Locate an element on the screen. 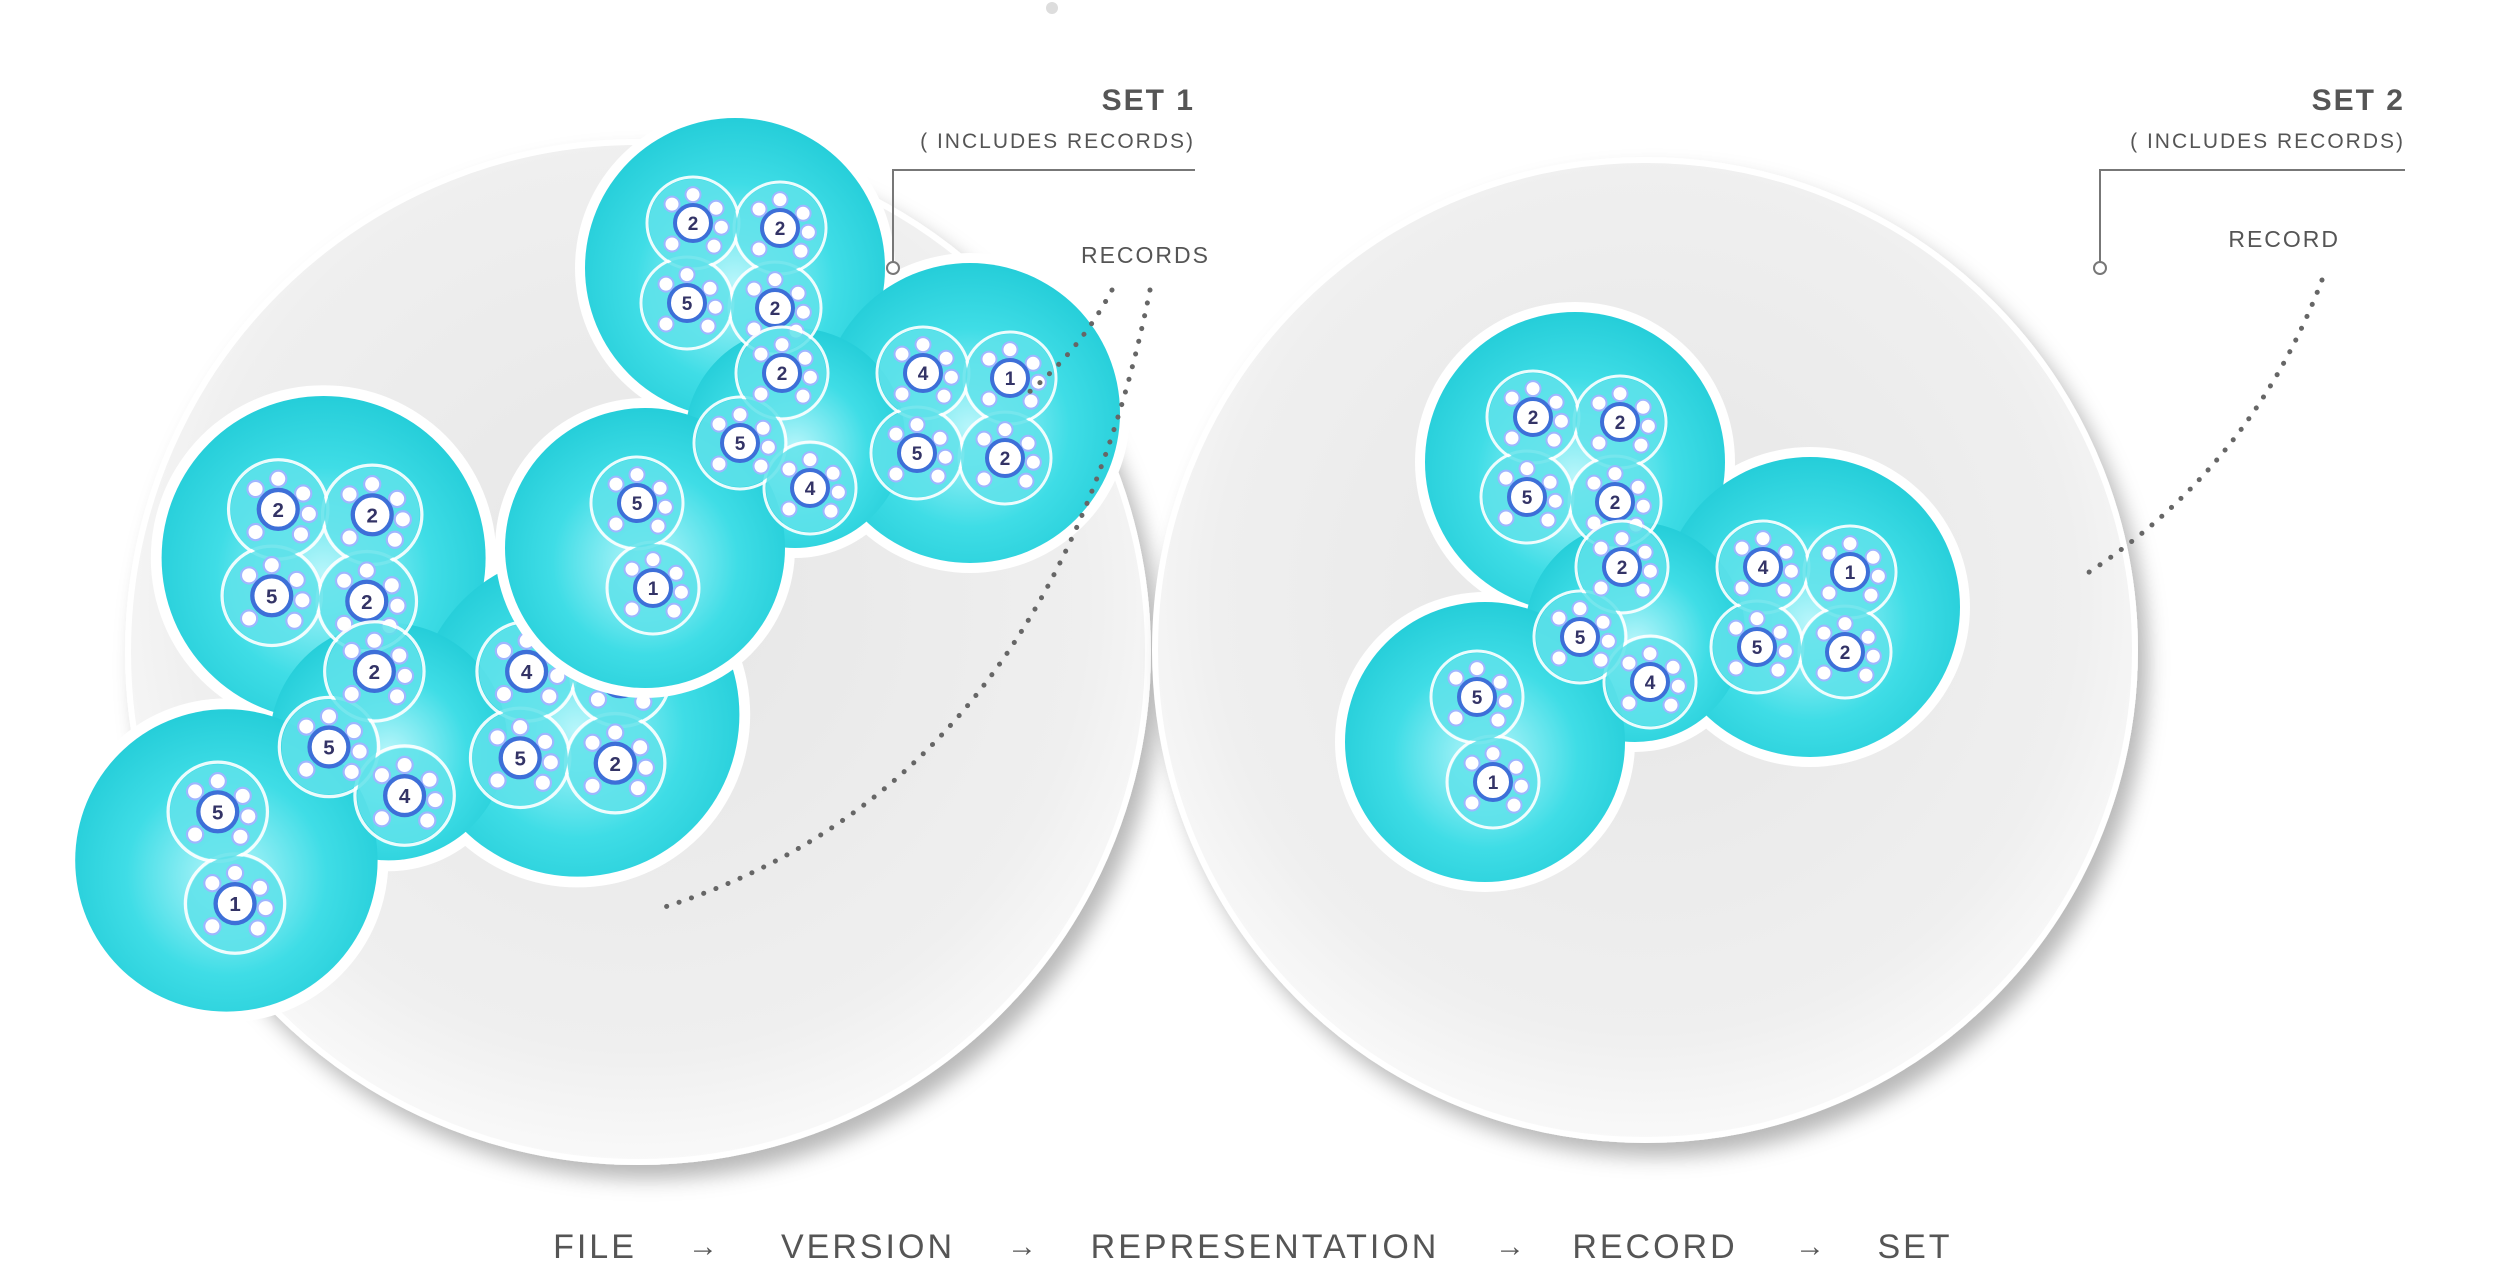  record-dotted-connector is located at coordinates (2201, 429).